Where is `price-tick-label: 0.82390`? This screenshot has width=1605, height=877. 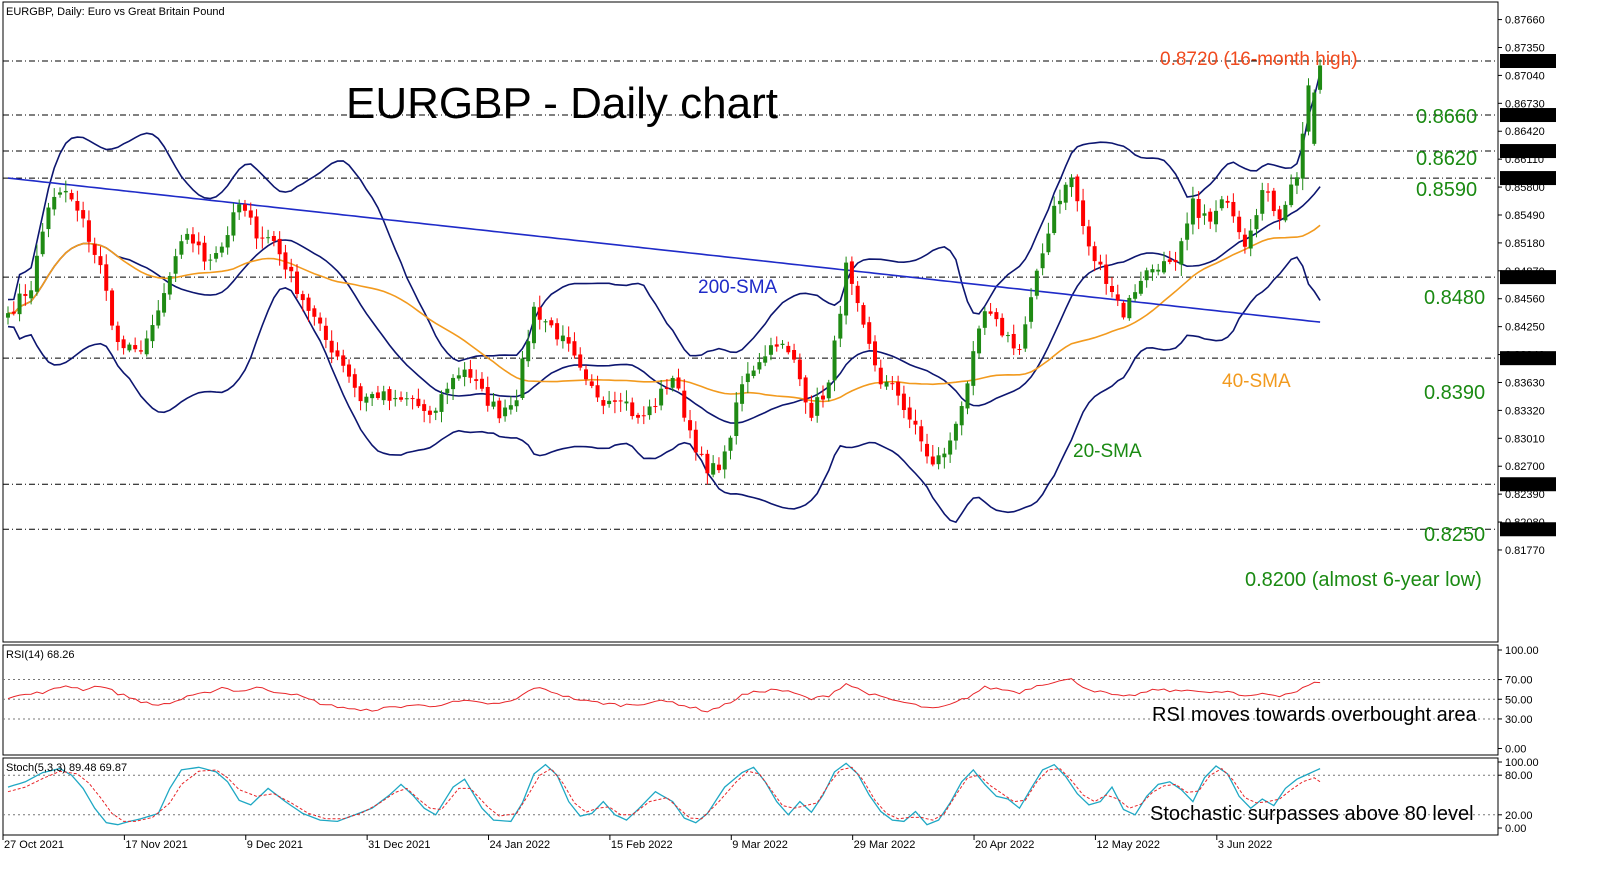
price-tick-label: 0.82390 is located at coordinates (1525, 495).